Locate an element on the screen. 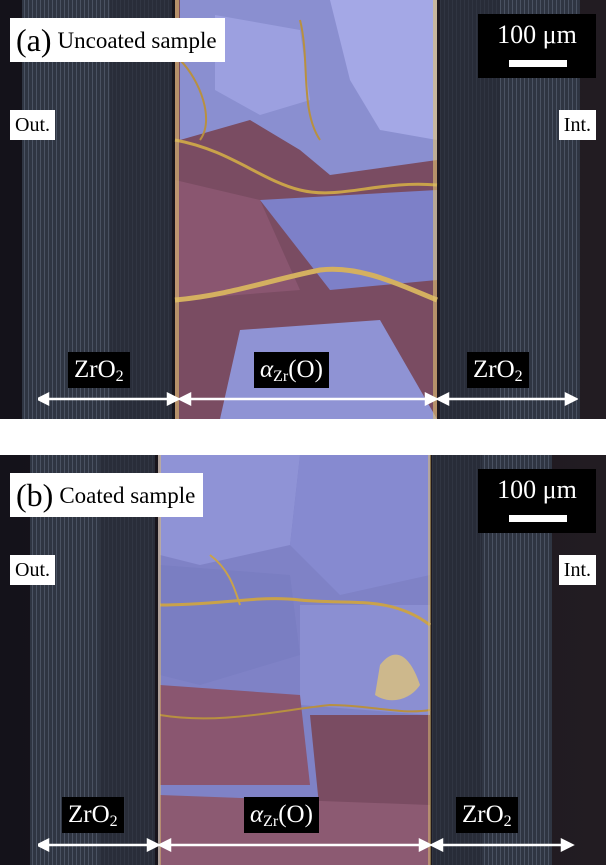 The image size is (606, 865). panel-a-scale-bar: 100 μm is located at coordinates (537, 46).